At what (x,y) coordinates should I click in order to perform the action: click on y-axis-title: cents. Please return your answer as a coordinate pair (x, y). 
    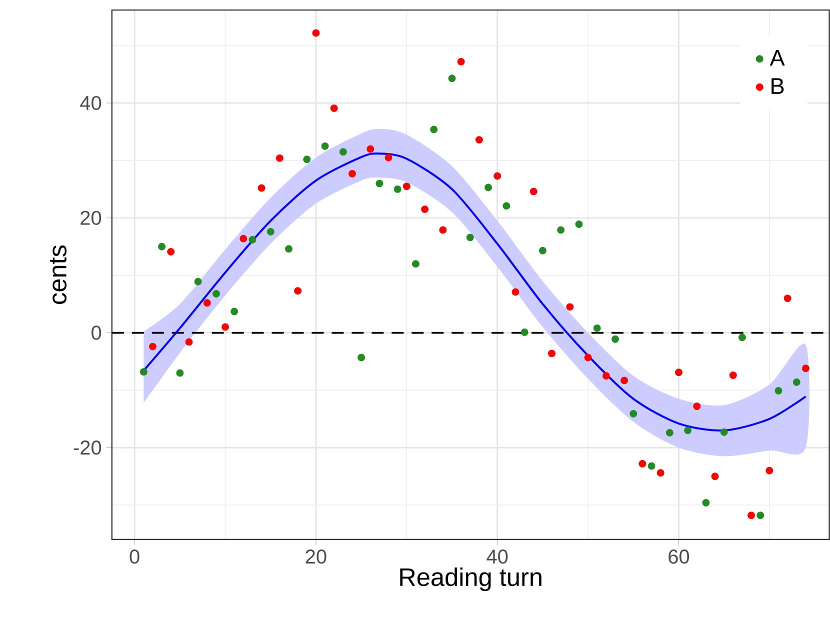
    Looking at the image, I should click on (58, 274).